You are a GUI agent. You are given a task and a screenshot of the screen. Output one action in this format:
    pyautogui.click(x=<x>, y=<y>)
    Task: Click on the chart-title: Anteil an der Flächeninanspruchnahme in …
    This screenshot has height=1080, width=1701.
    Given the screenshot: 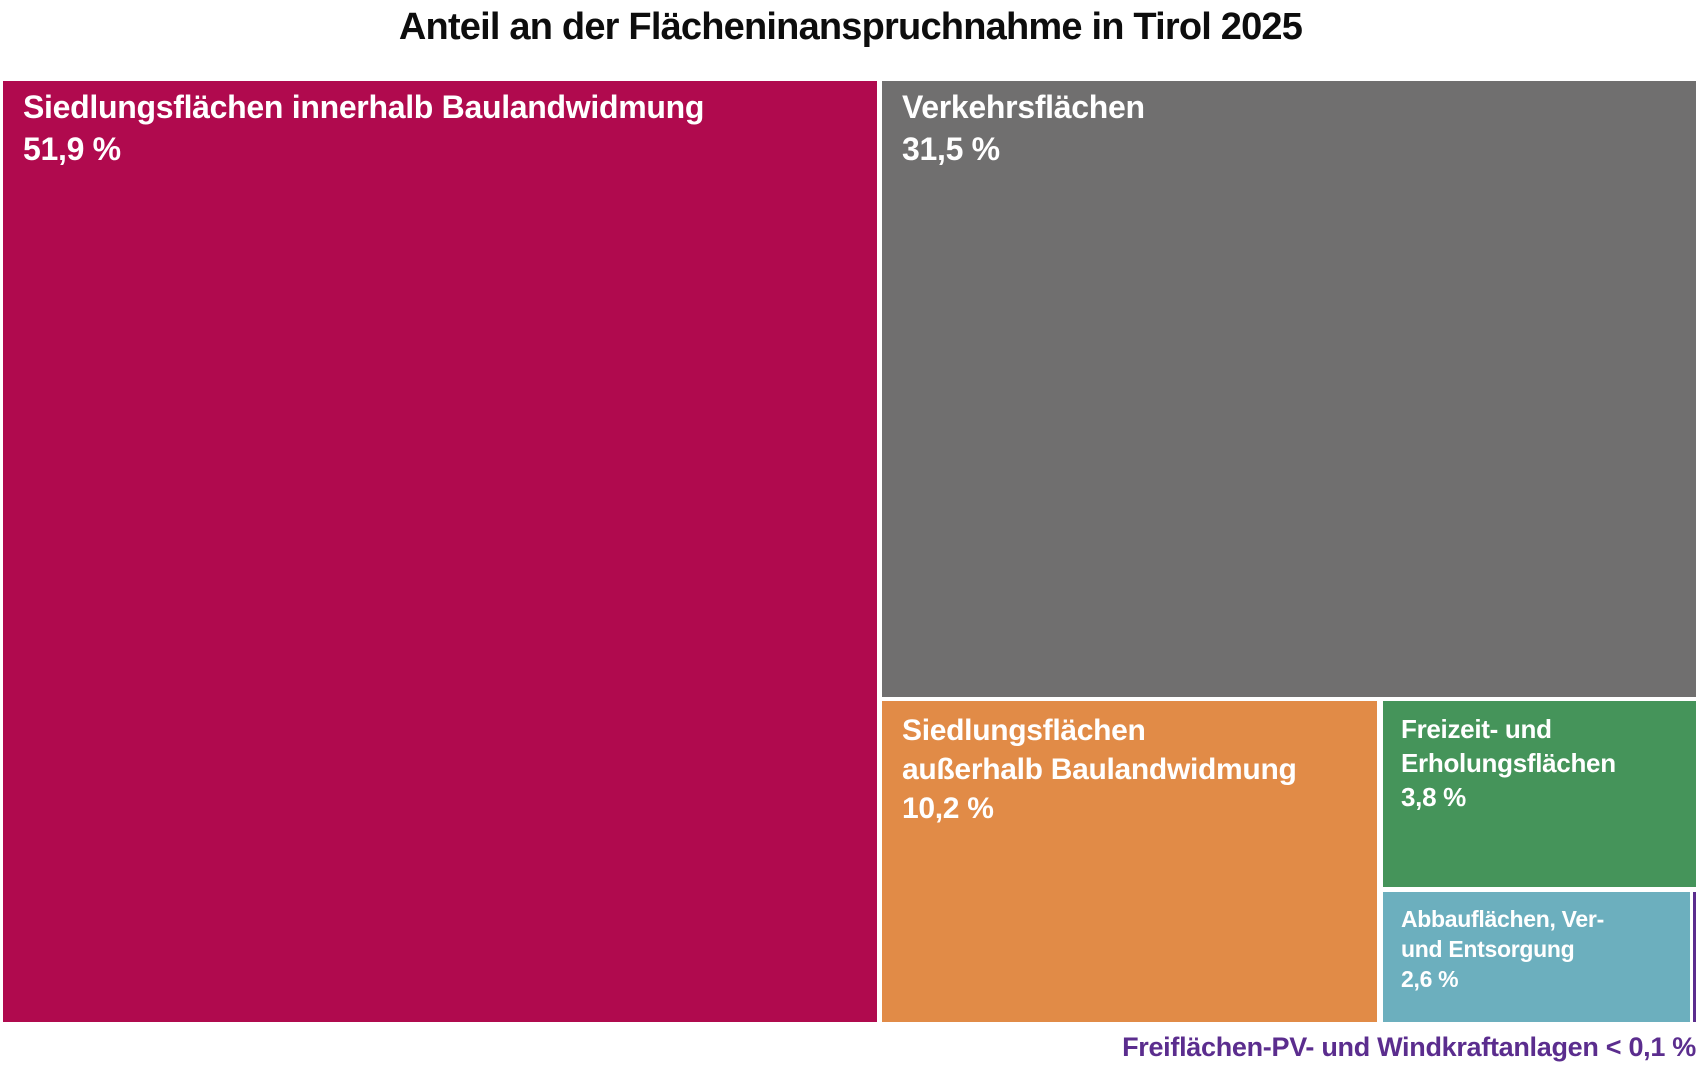 What is the action you would take?
    pyautogui.click(x=850, y=27)
    